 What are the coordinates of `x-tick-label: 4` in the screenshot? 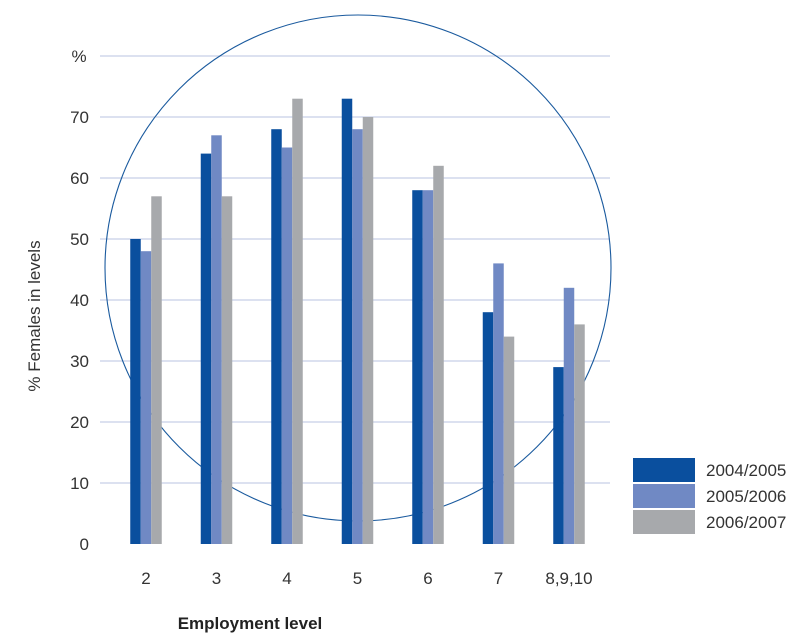 It's located at (286, 578).